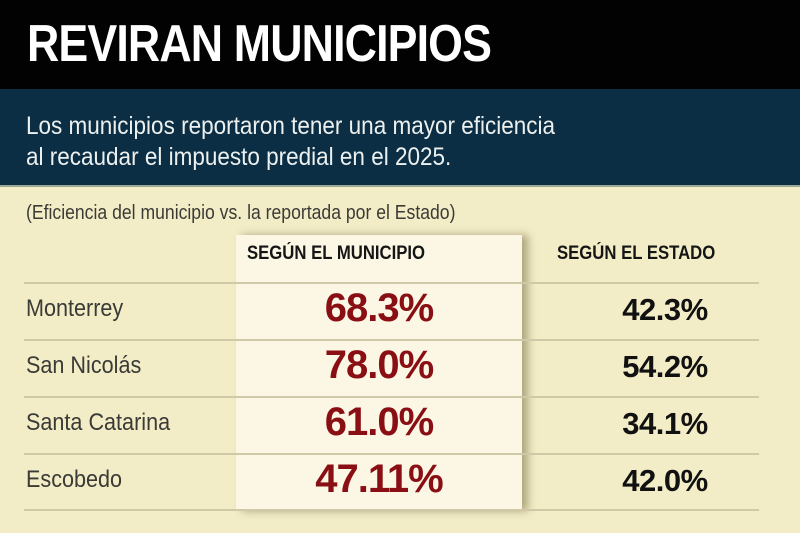 Image resolution: width=800 pixels, height=533 pixels. What do you see at coordinates (665, 423) in the screenshot?
I see `estado-value: 34.1%` at bounding box center [665, 423].